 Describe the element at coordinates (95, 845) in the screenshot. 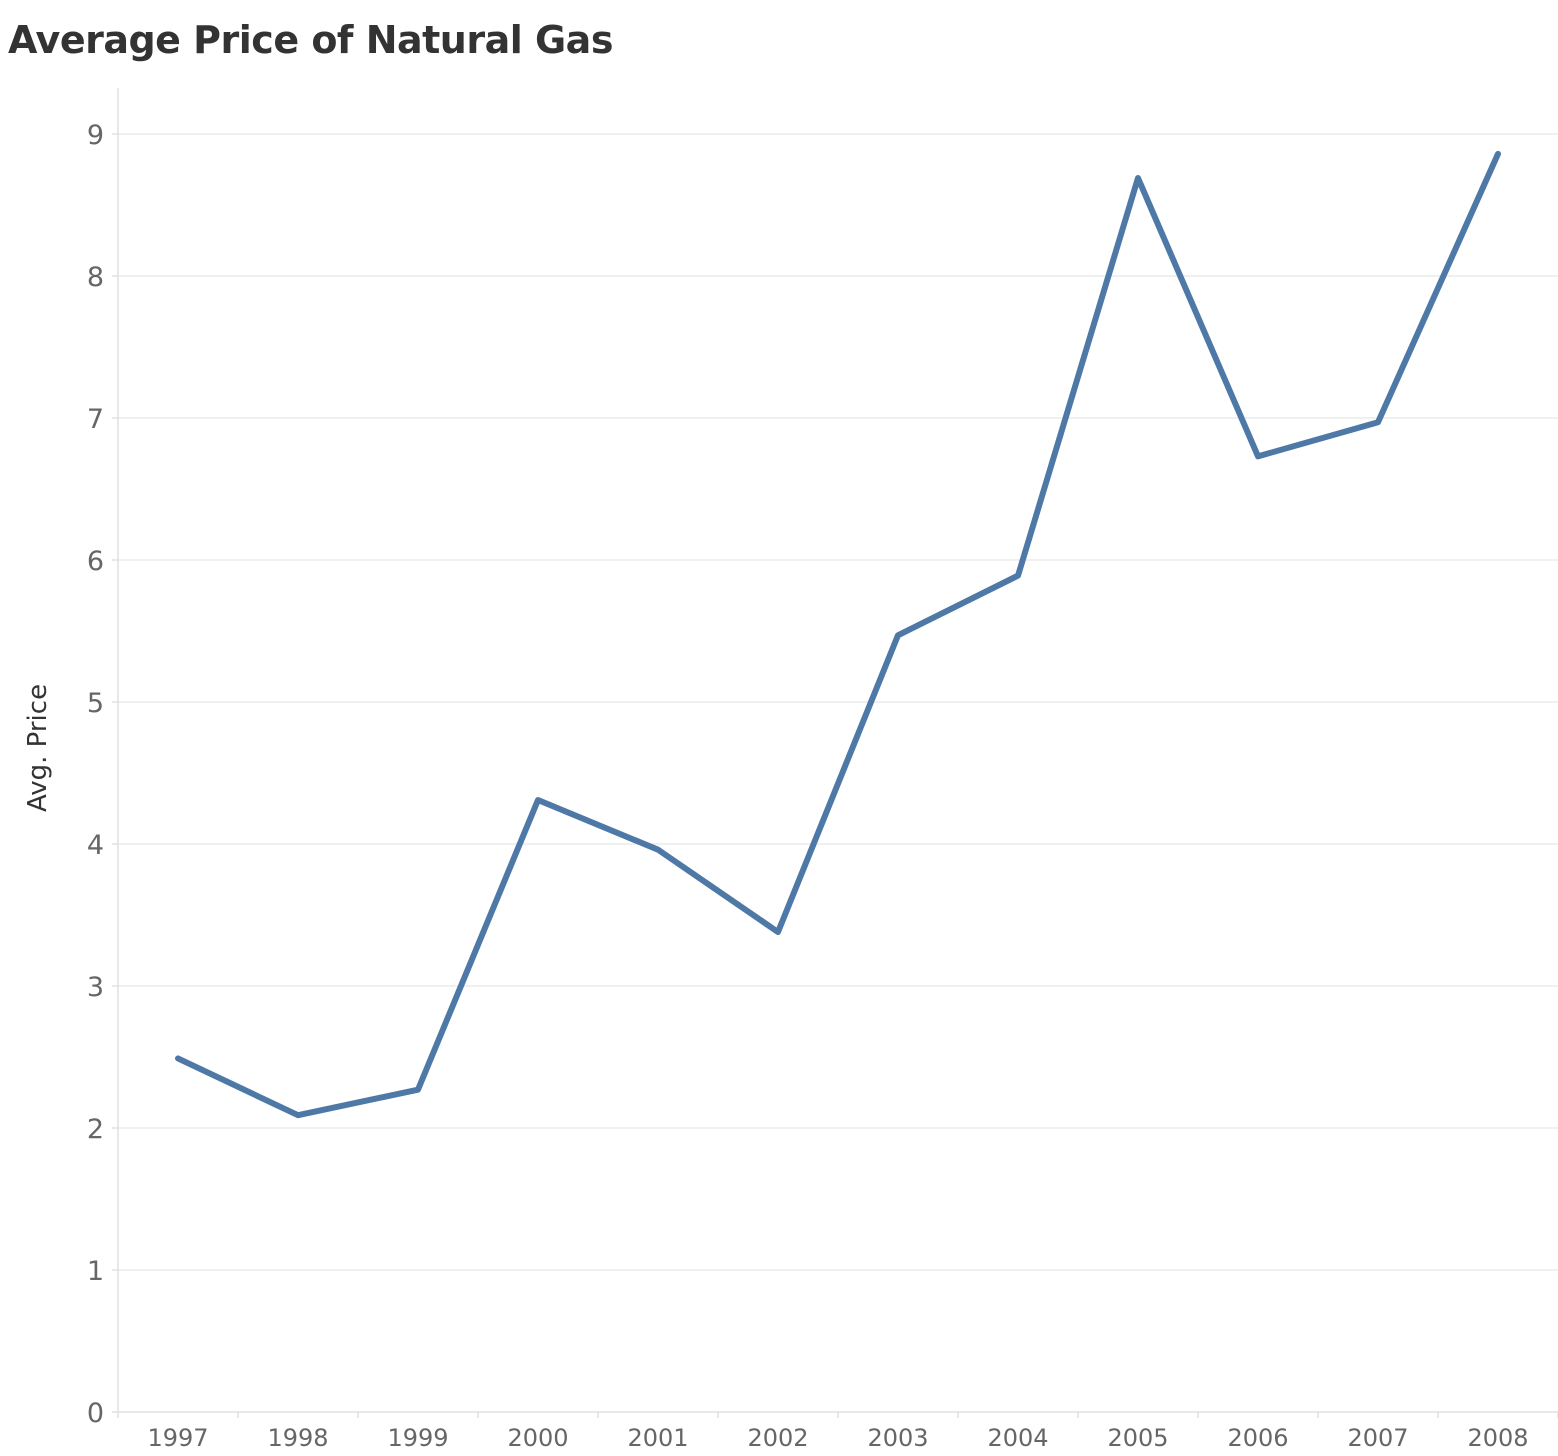

I see `y-tick-label-4: 4` at that location.